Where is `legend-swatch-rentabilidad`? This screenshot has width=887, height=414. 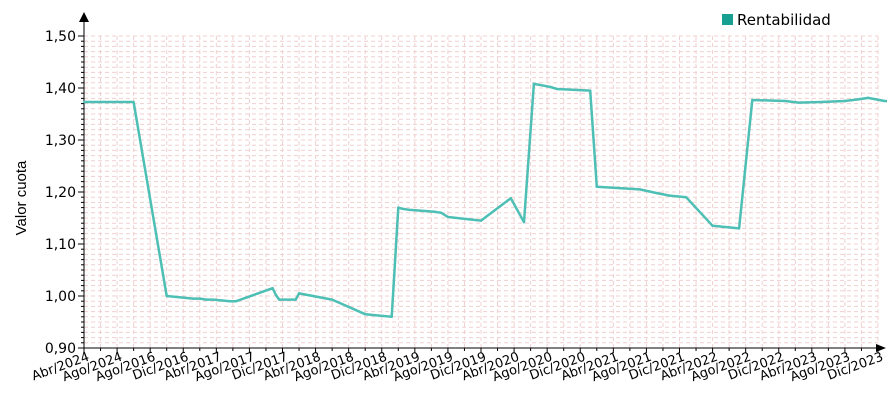 legend-swatch-rentabilidad is located at coordinates (727, 19).